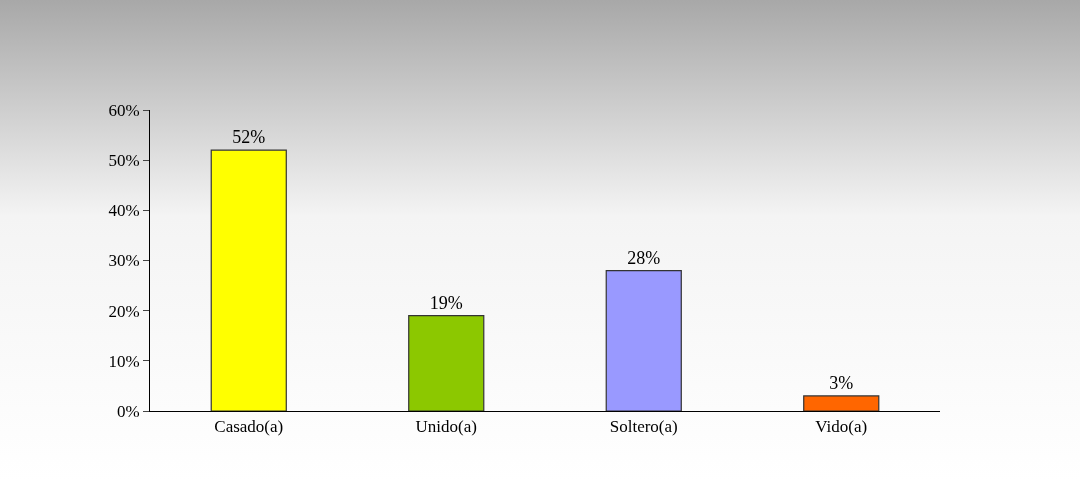  I want to click on x-tick-label: Casado(a), so click(249, 427).